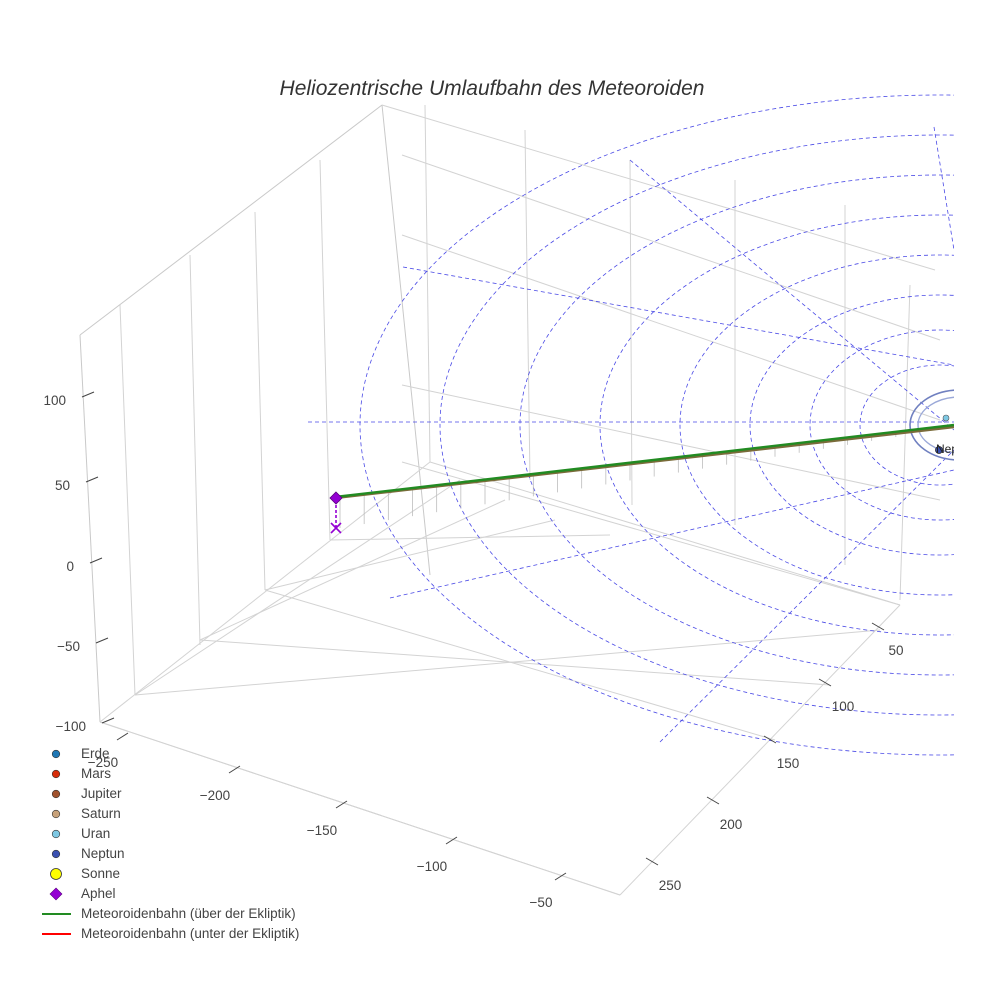 The height and width of the screenshot is (984, 984). I want to click on saturn-marker, so click(946, 418).